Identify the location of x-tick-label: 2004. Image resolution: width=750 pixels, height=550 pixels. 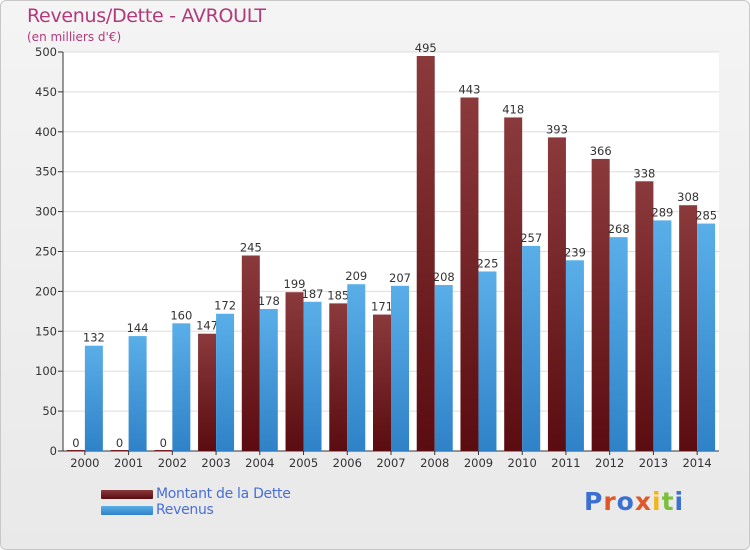
(259, 463).